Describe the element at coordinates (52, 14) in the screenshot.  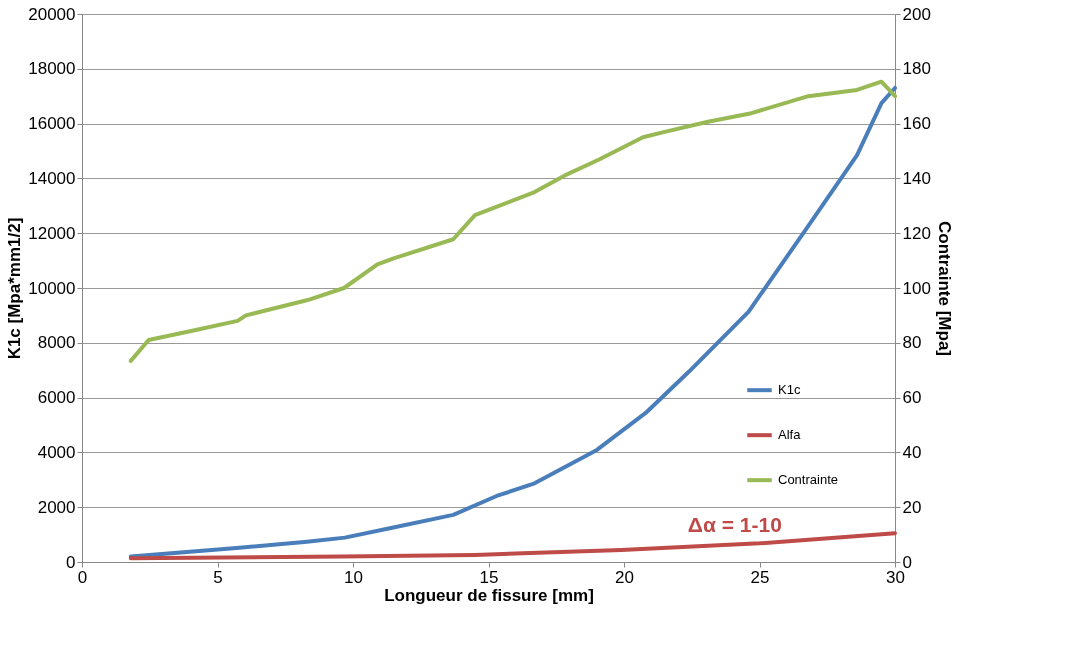
I see `y-tick-label: 20000` at that location.